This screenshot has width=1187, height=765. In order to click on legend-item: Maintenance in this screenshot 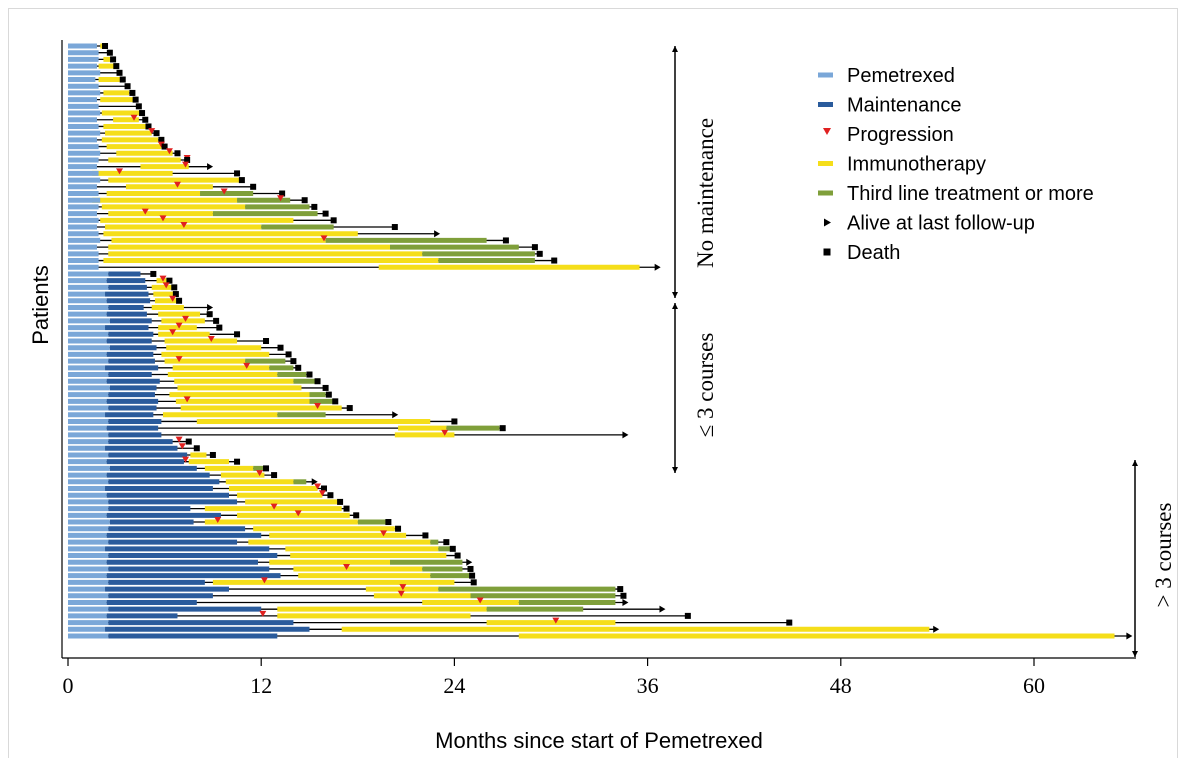, I will do `click(890, 106)`.